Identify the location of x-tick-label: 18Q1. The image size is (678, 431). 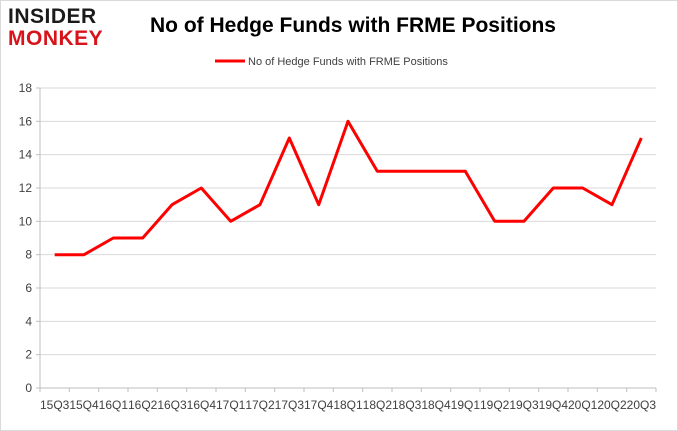
(348, 405).